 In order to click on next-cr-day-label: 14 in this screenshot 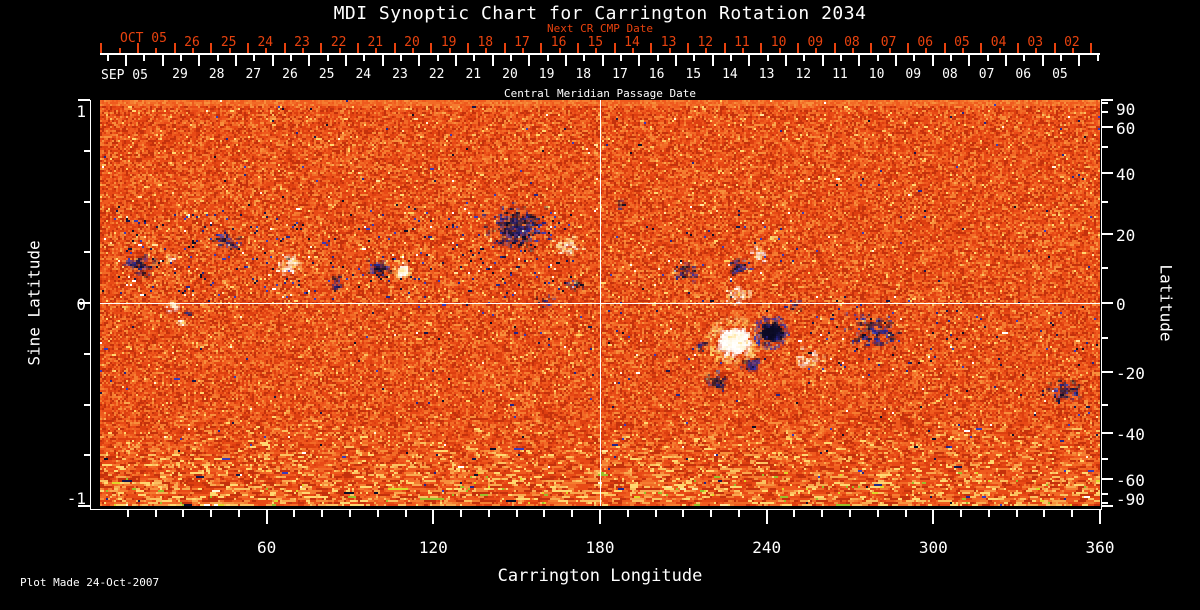, I will do `click(632, 42)`.